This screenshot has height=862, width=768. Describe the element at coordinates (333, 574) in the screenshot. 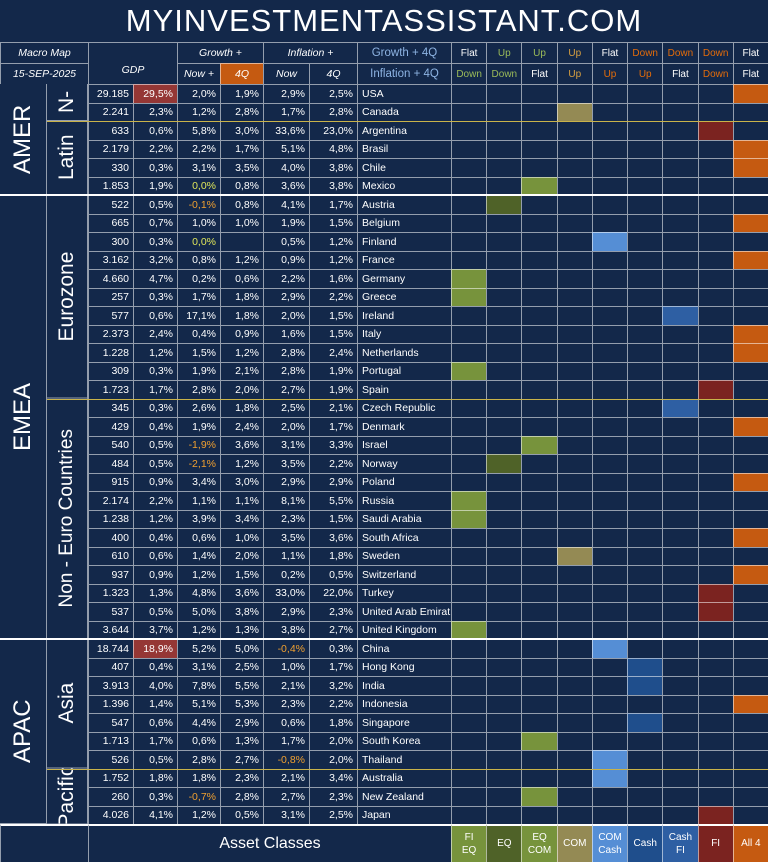

I see `cell-infl-4q: 0,5%` at that location.